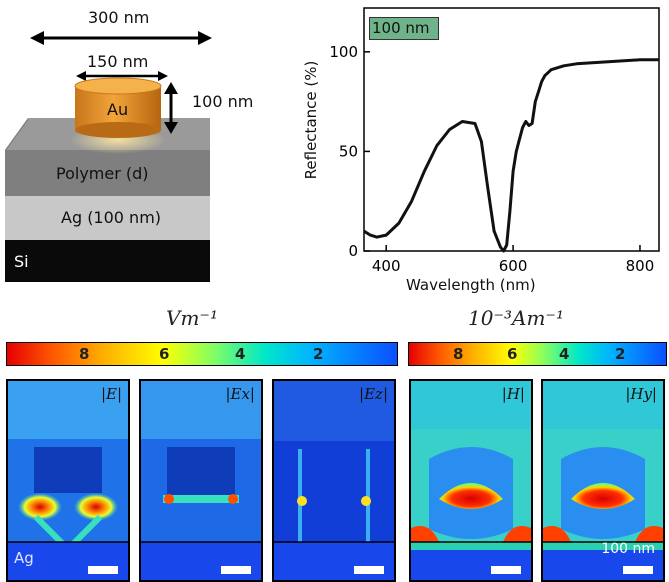 This screenshot has width=669, height=582. What do you see at coordinates (386, 266) in the screenshot?
I see `x-tick-label-0: 400` at bounding box center [386, 266].